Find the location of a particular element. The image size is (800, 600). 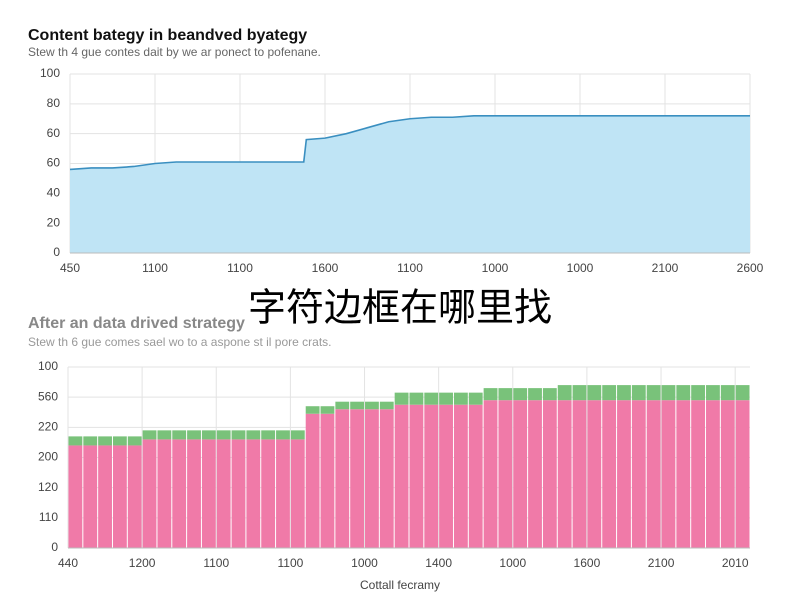

y-tick-label: 20 is located at coordinates (54, 222).